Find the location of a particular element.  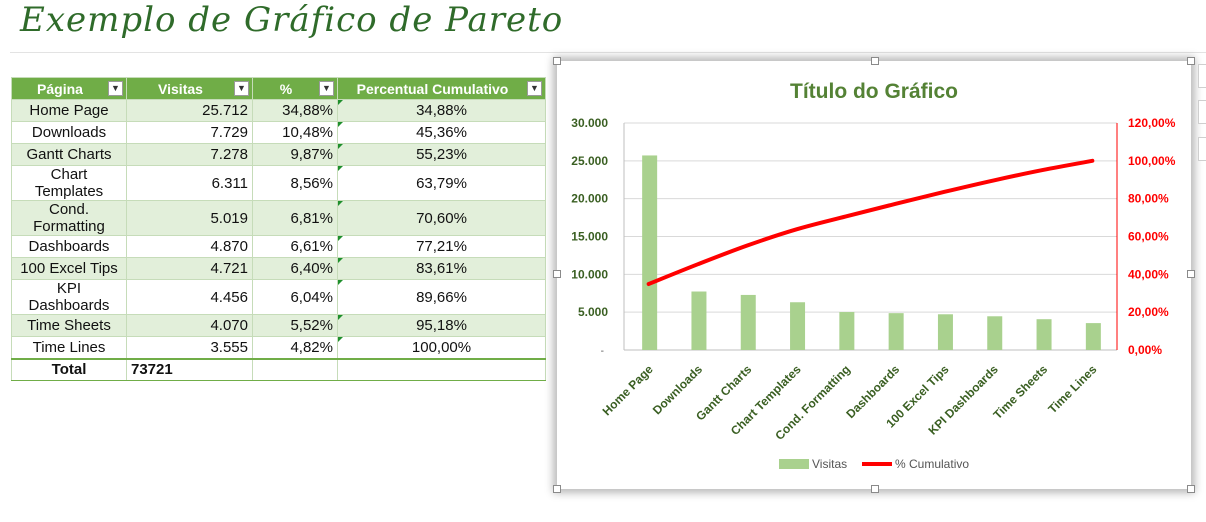

cell-cumulative: 34,88% is located at coordinates (441, 110).